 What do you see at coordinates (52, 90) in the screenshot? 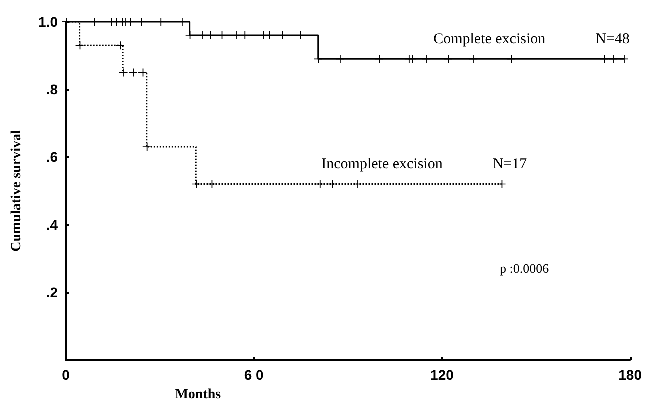
I see `y-tick-label: .8` at bounding box center [52, 90].